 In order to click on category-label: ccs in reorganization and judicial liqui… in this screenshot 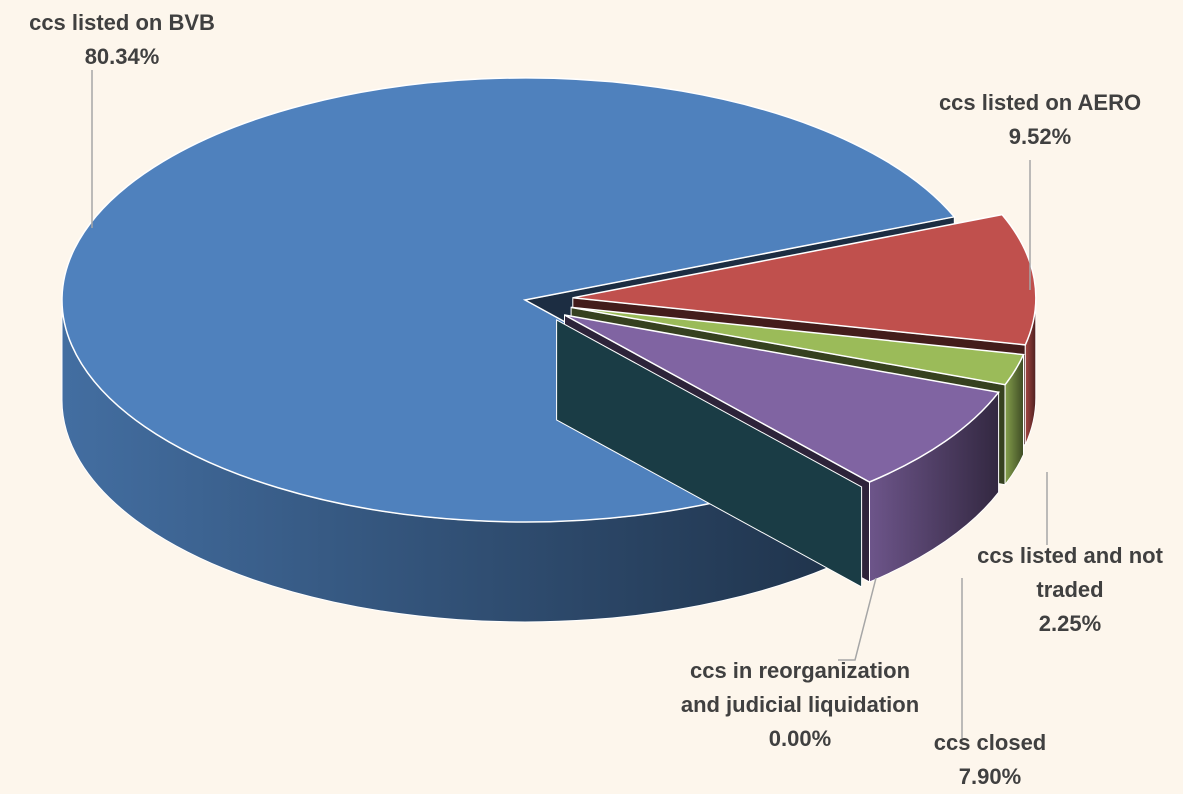, I will do `click(800, 687)`.